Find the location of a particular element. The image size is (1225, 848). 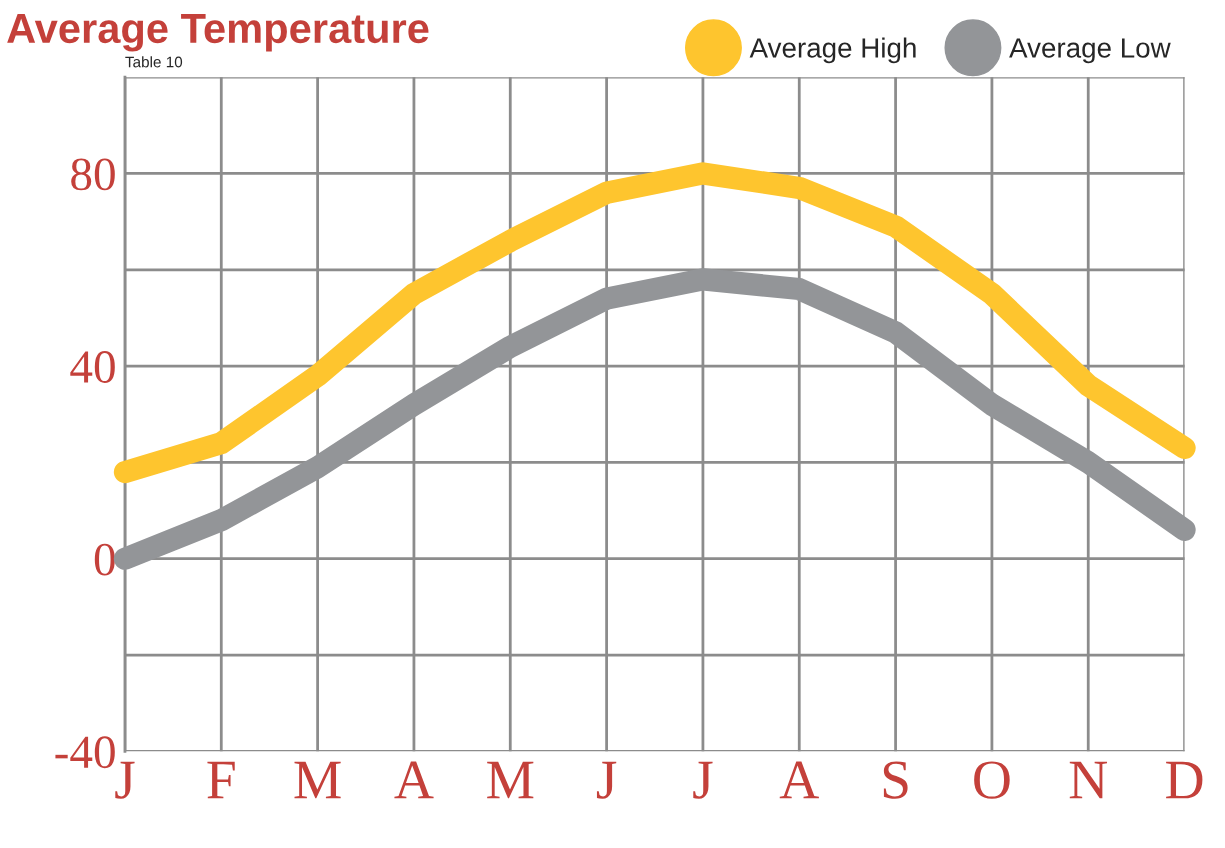

y-tick-label: 0 is located at coordinates (104, 559).